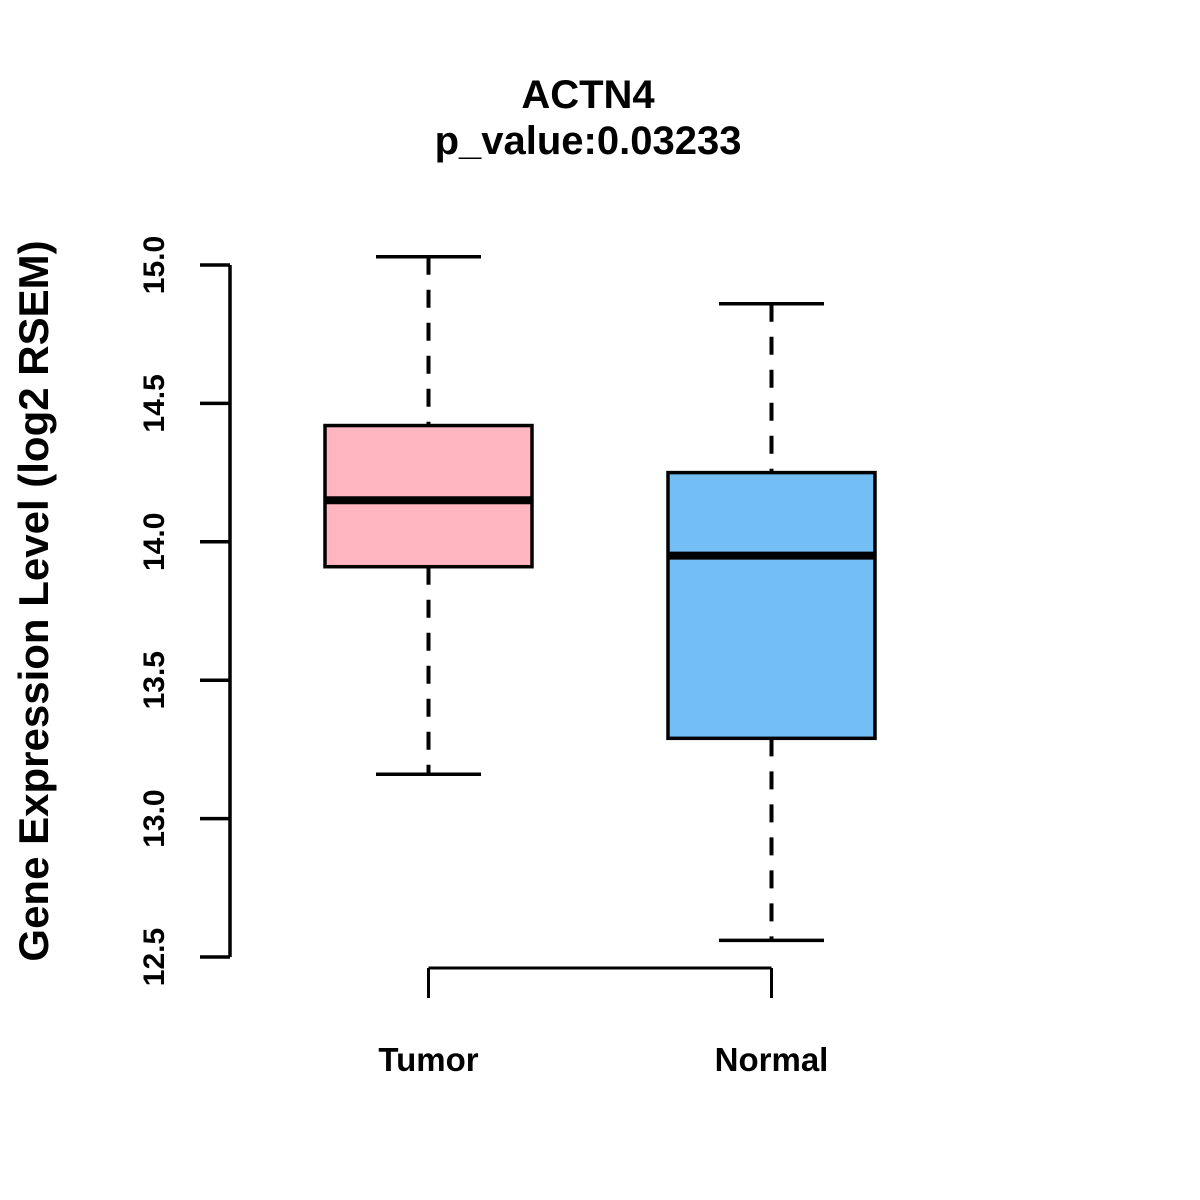 This screenshot has width=1200, height=1200. What do you see at coordinates (772, 1059) in the screenshot?
I see `x-category-label: Normal` at bounding box center [772, 1059].